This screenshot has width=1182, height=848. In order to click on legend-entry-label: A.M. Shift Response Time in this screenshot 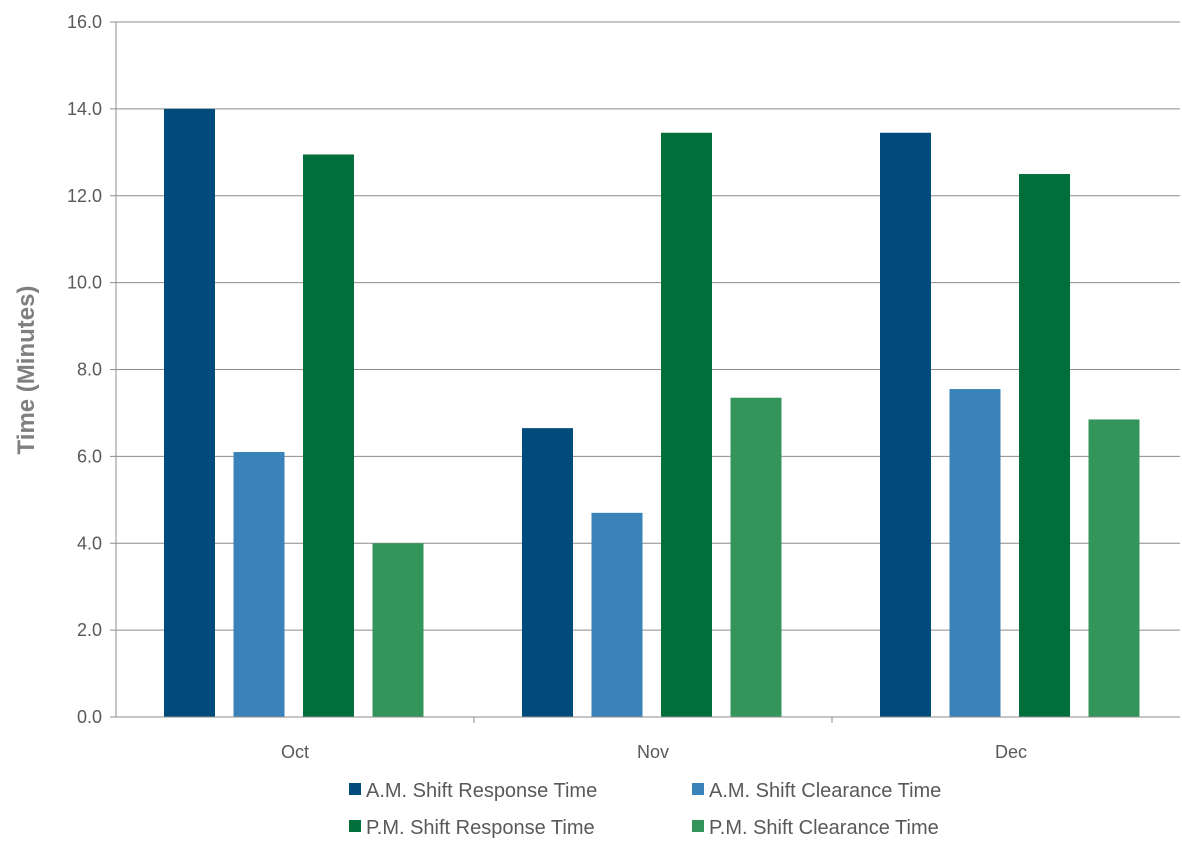, I will do `click(481, 791)`.